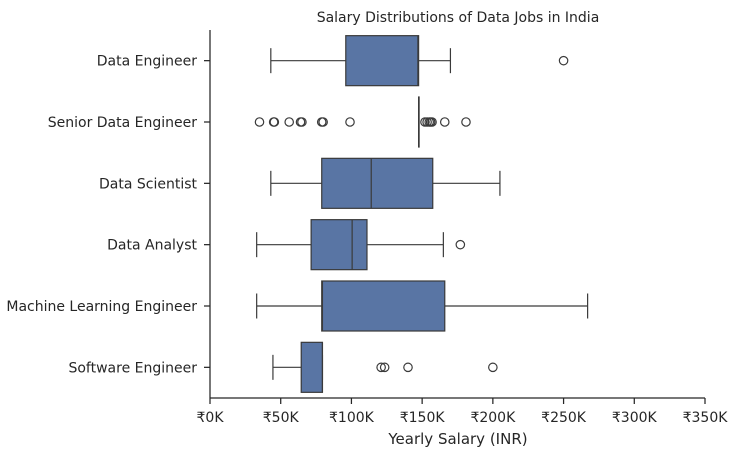 The height and width of the screenshot is (457, 737). What do you see at coordinates (706, 418) in the screenshot?
I see `x-tick-label: ₹350K` at bounding box center [706, 418].